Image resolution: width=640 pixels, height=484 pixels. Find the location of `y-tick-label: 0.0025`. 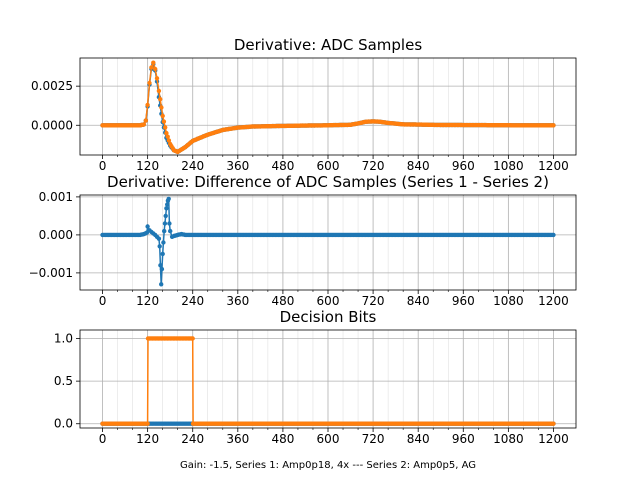

y-tick-label: 0.0025 is located at coordinates (52, 86).